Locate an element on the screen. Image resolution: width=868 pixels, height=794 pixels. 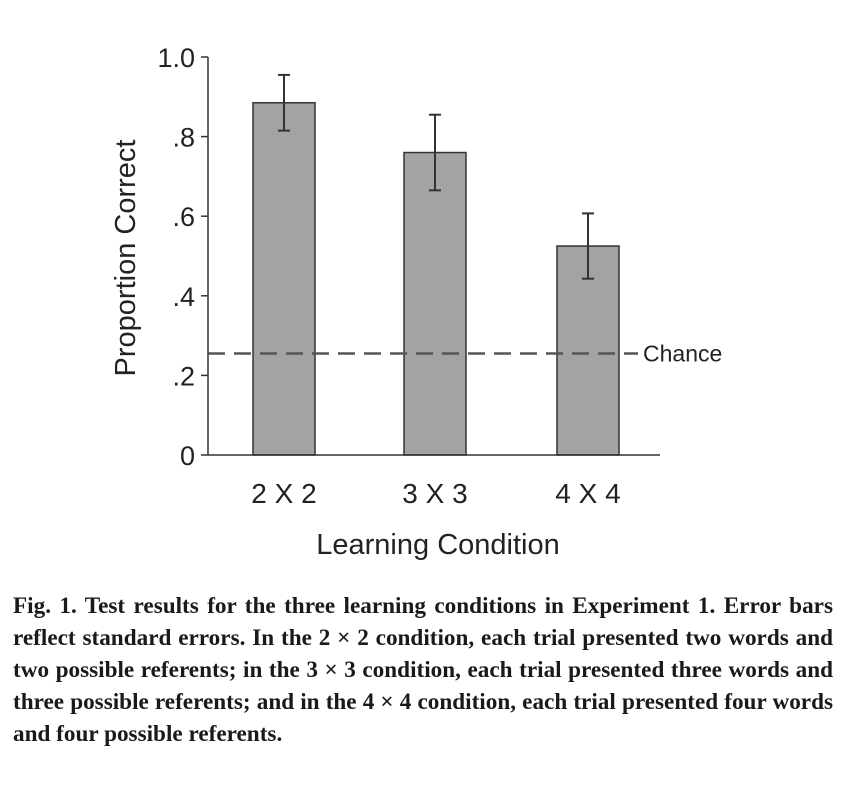
y-tick-label: .6 is located at coordinates (183, 217).